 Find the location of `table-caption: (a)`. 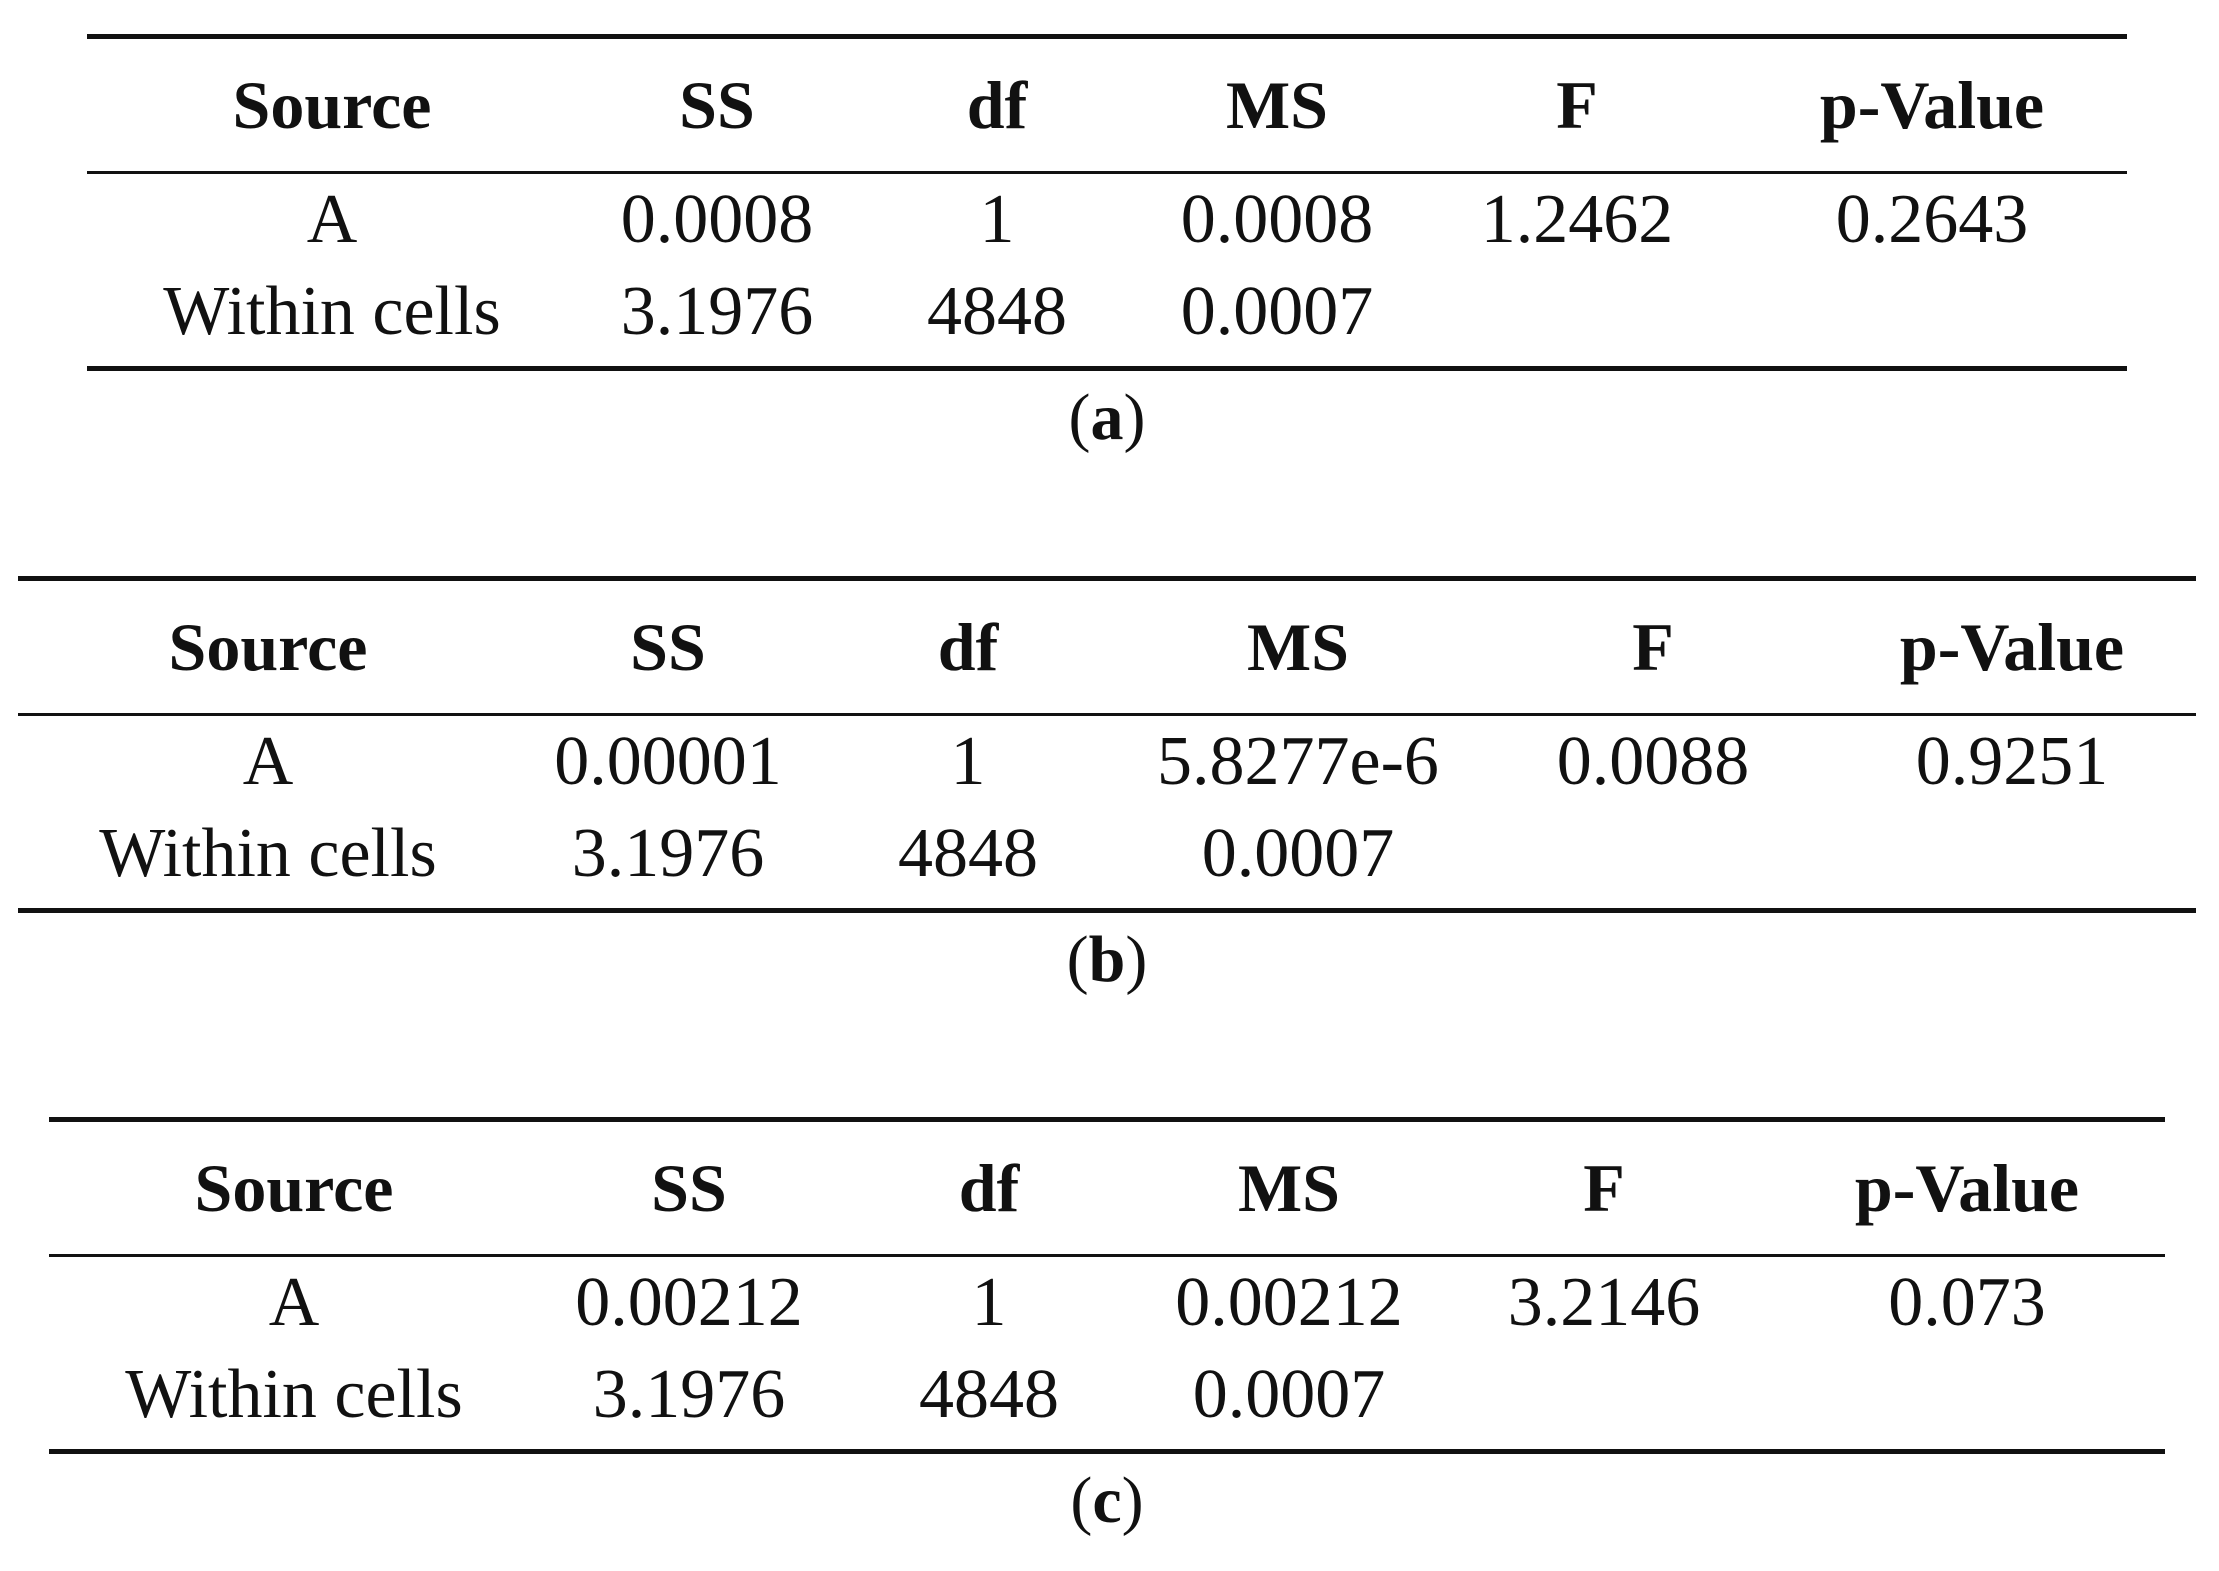

table-caption: (a) is located at coordinates (1107, 417).